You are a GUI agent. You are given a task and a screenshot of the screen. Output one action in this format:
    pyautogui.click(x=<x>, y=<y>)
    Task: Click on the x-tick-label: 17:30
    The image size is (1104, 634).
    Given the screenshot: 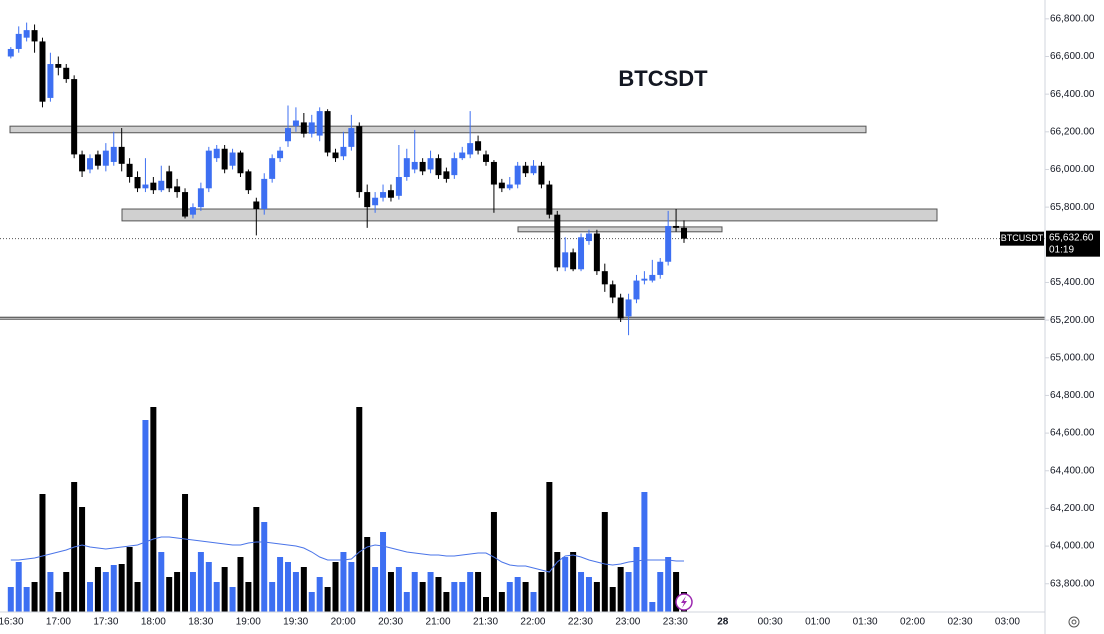 What is the action you would take?
    pyautogui.click(x=105, y=622)
    